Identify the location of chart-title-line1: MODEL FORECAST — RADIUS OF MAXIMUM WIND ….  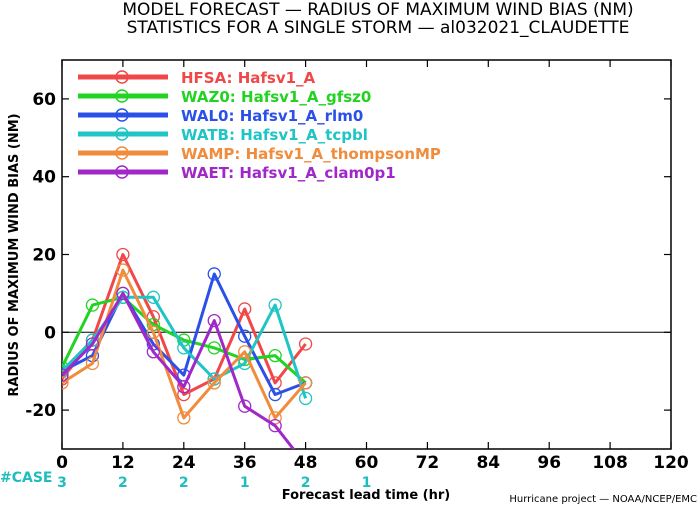
(377, 10).